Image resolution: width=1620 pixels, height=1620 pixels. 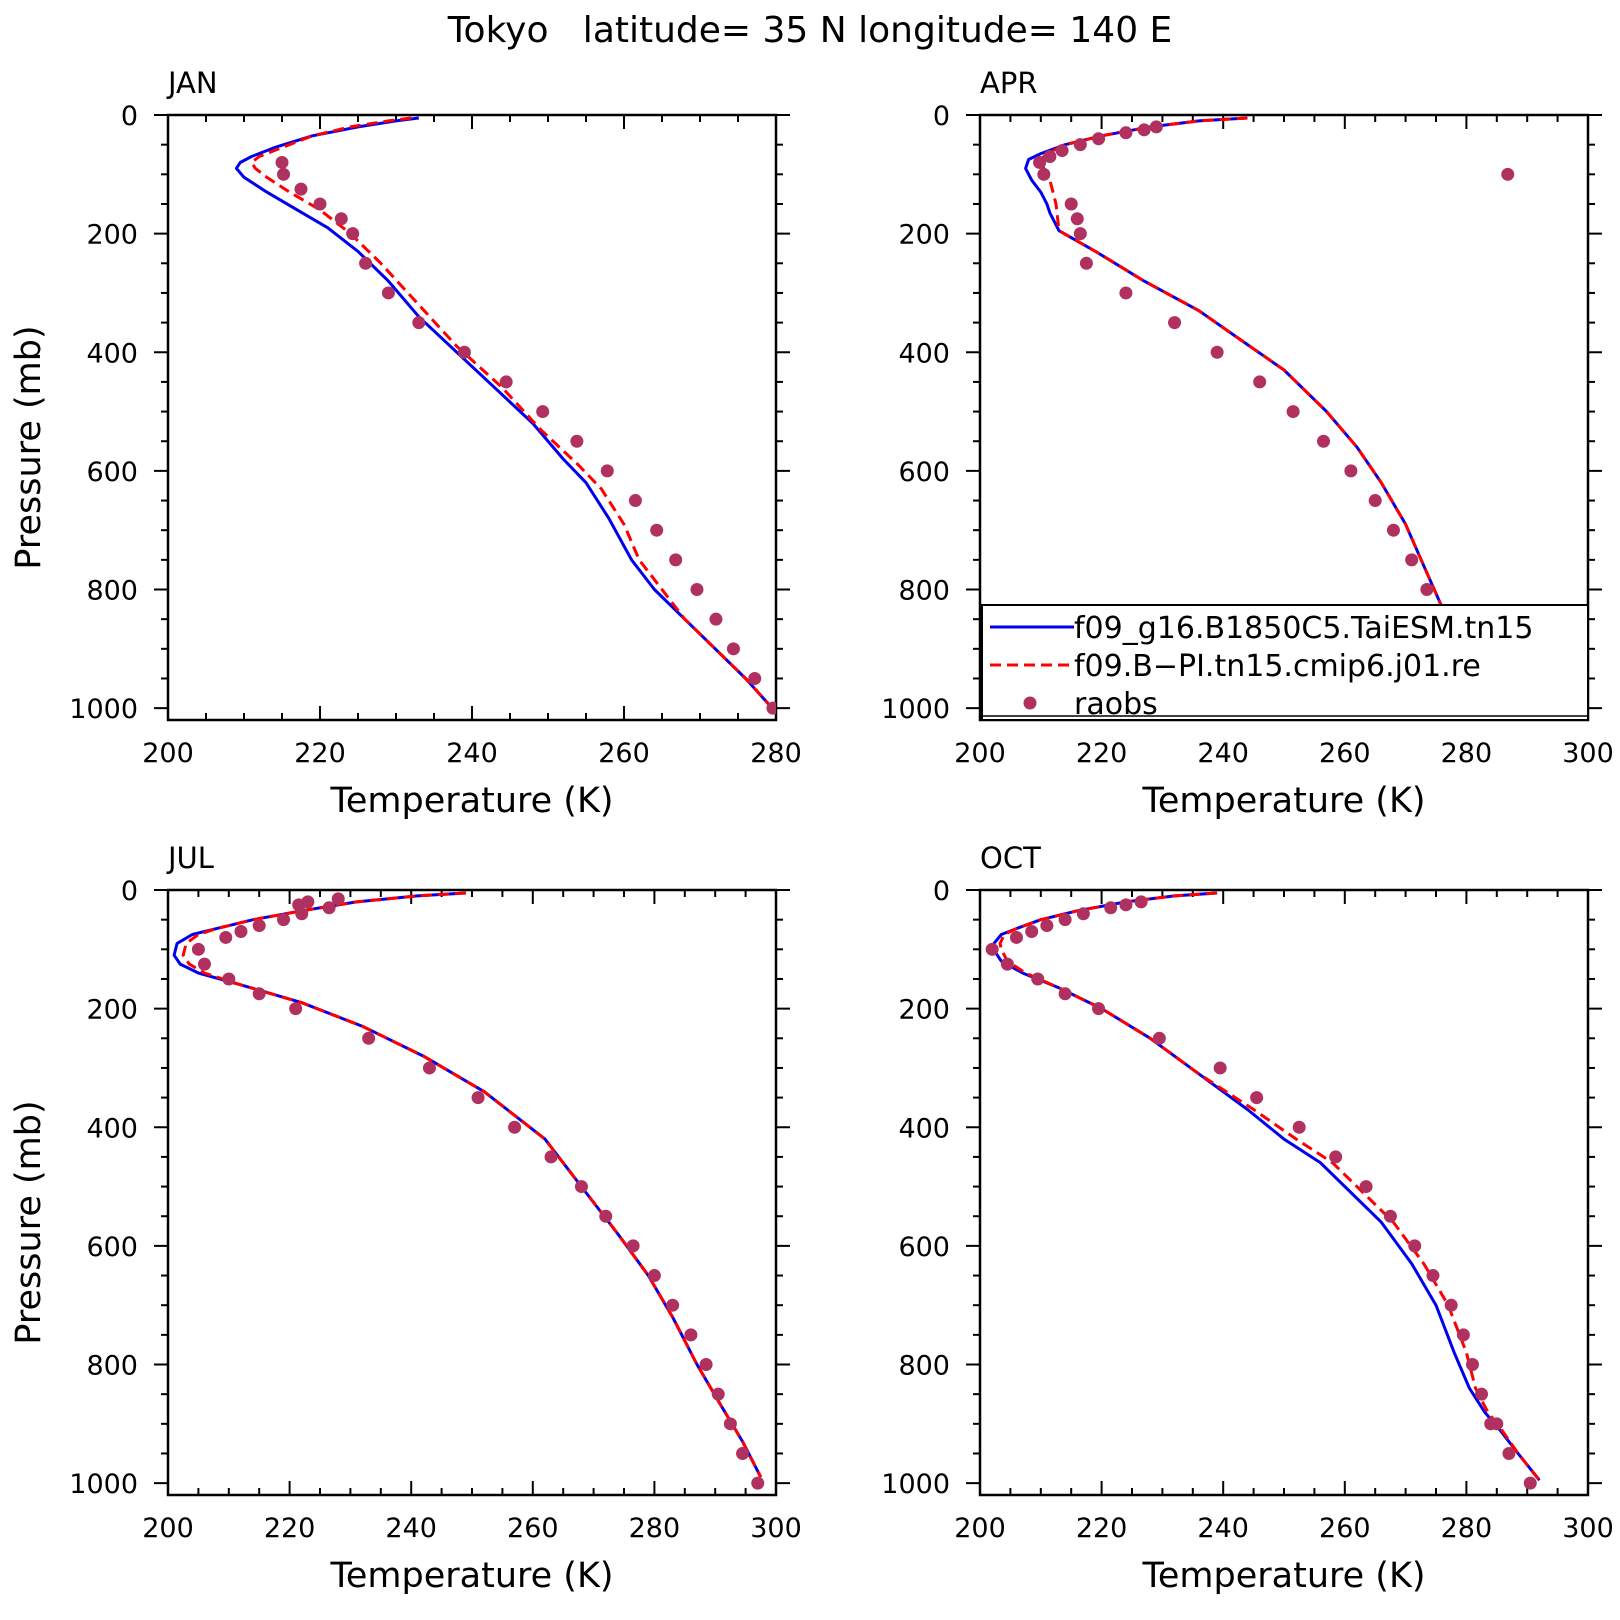 I want to click on panel-title: JUL, so click(x=190, y=858).